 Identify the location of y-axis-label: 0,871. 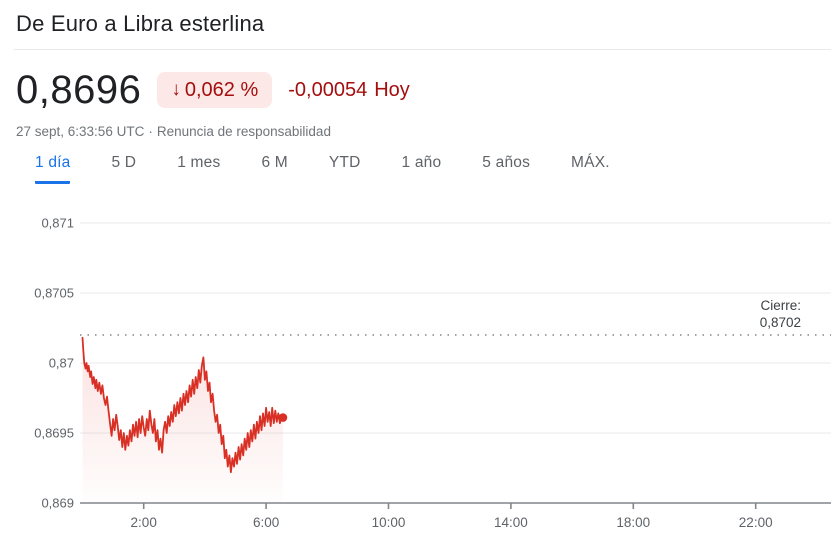
(57, 223).